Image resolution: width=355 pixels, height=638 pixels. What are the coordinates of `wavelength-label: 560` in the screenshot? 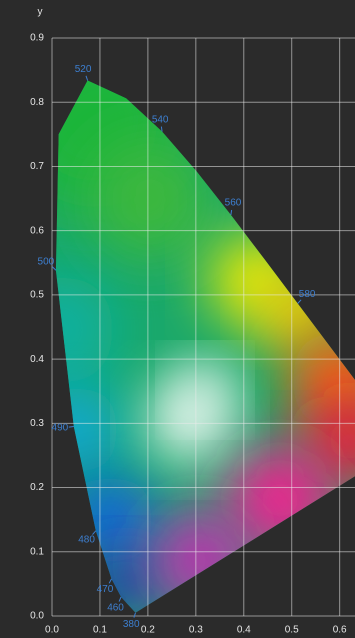 It's located at (233, 203).